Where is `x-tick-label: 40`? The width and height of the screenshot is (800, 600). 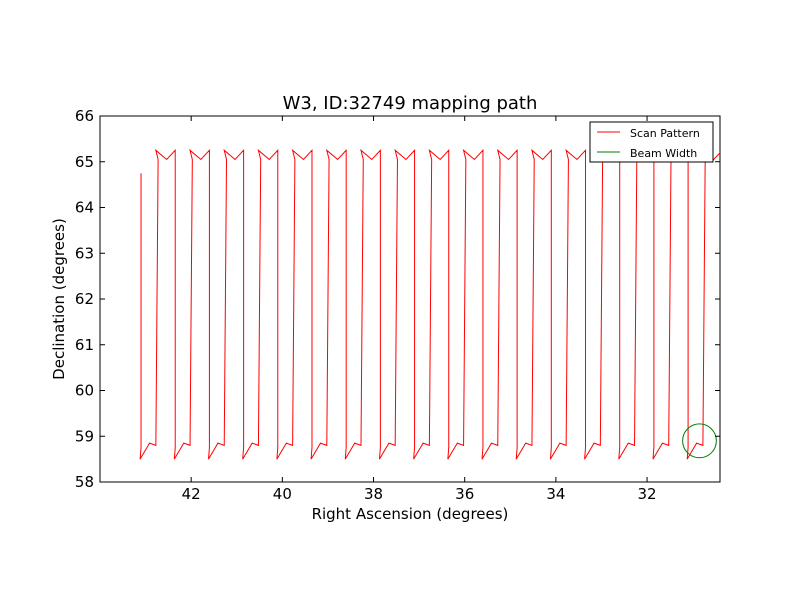
x-tick-label: 40 is located at coordinates (282, 494).